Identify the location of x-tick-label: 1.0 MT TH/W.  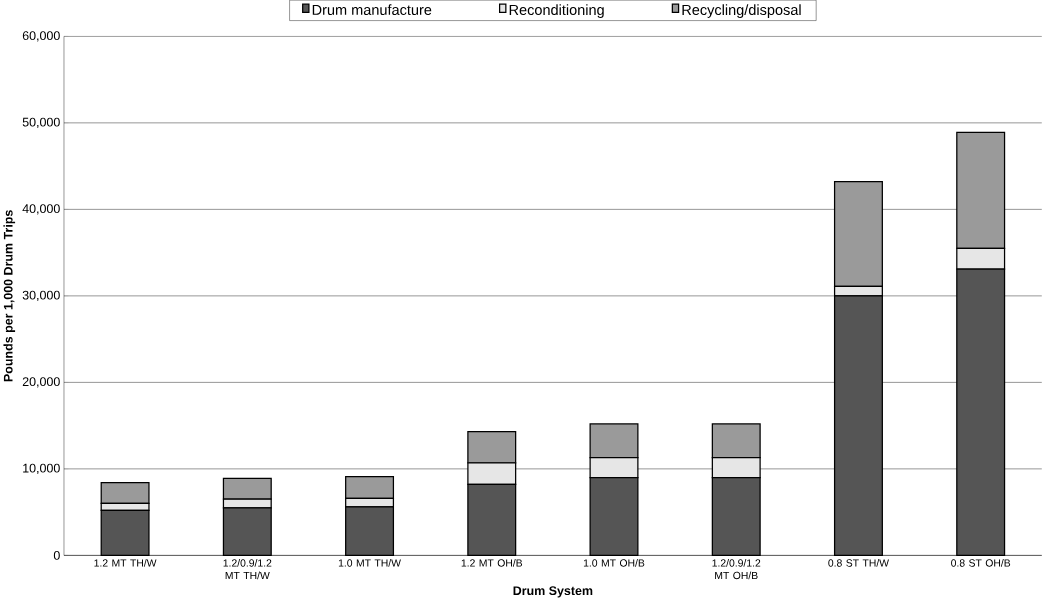
(369, 563).